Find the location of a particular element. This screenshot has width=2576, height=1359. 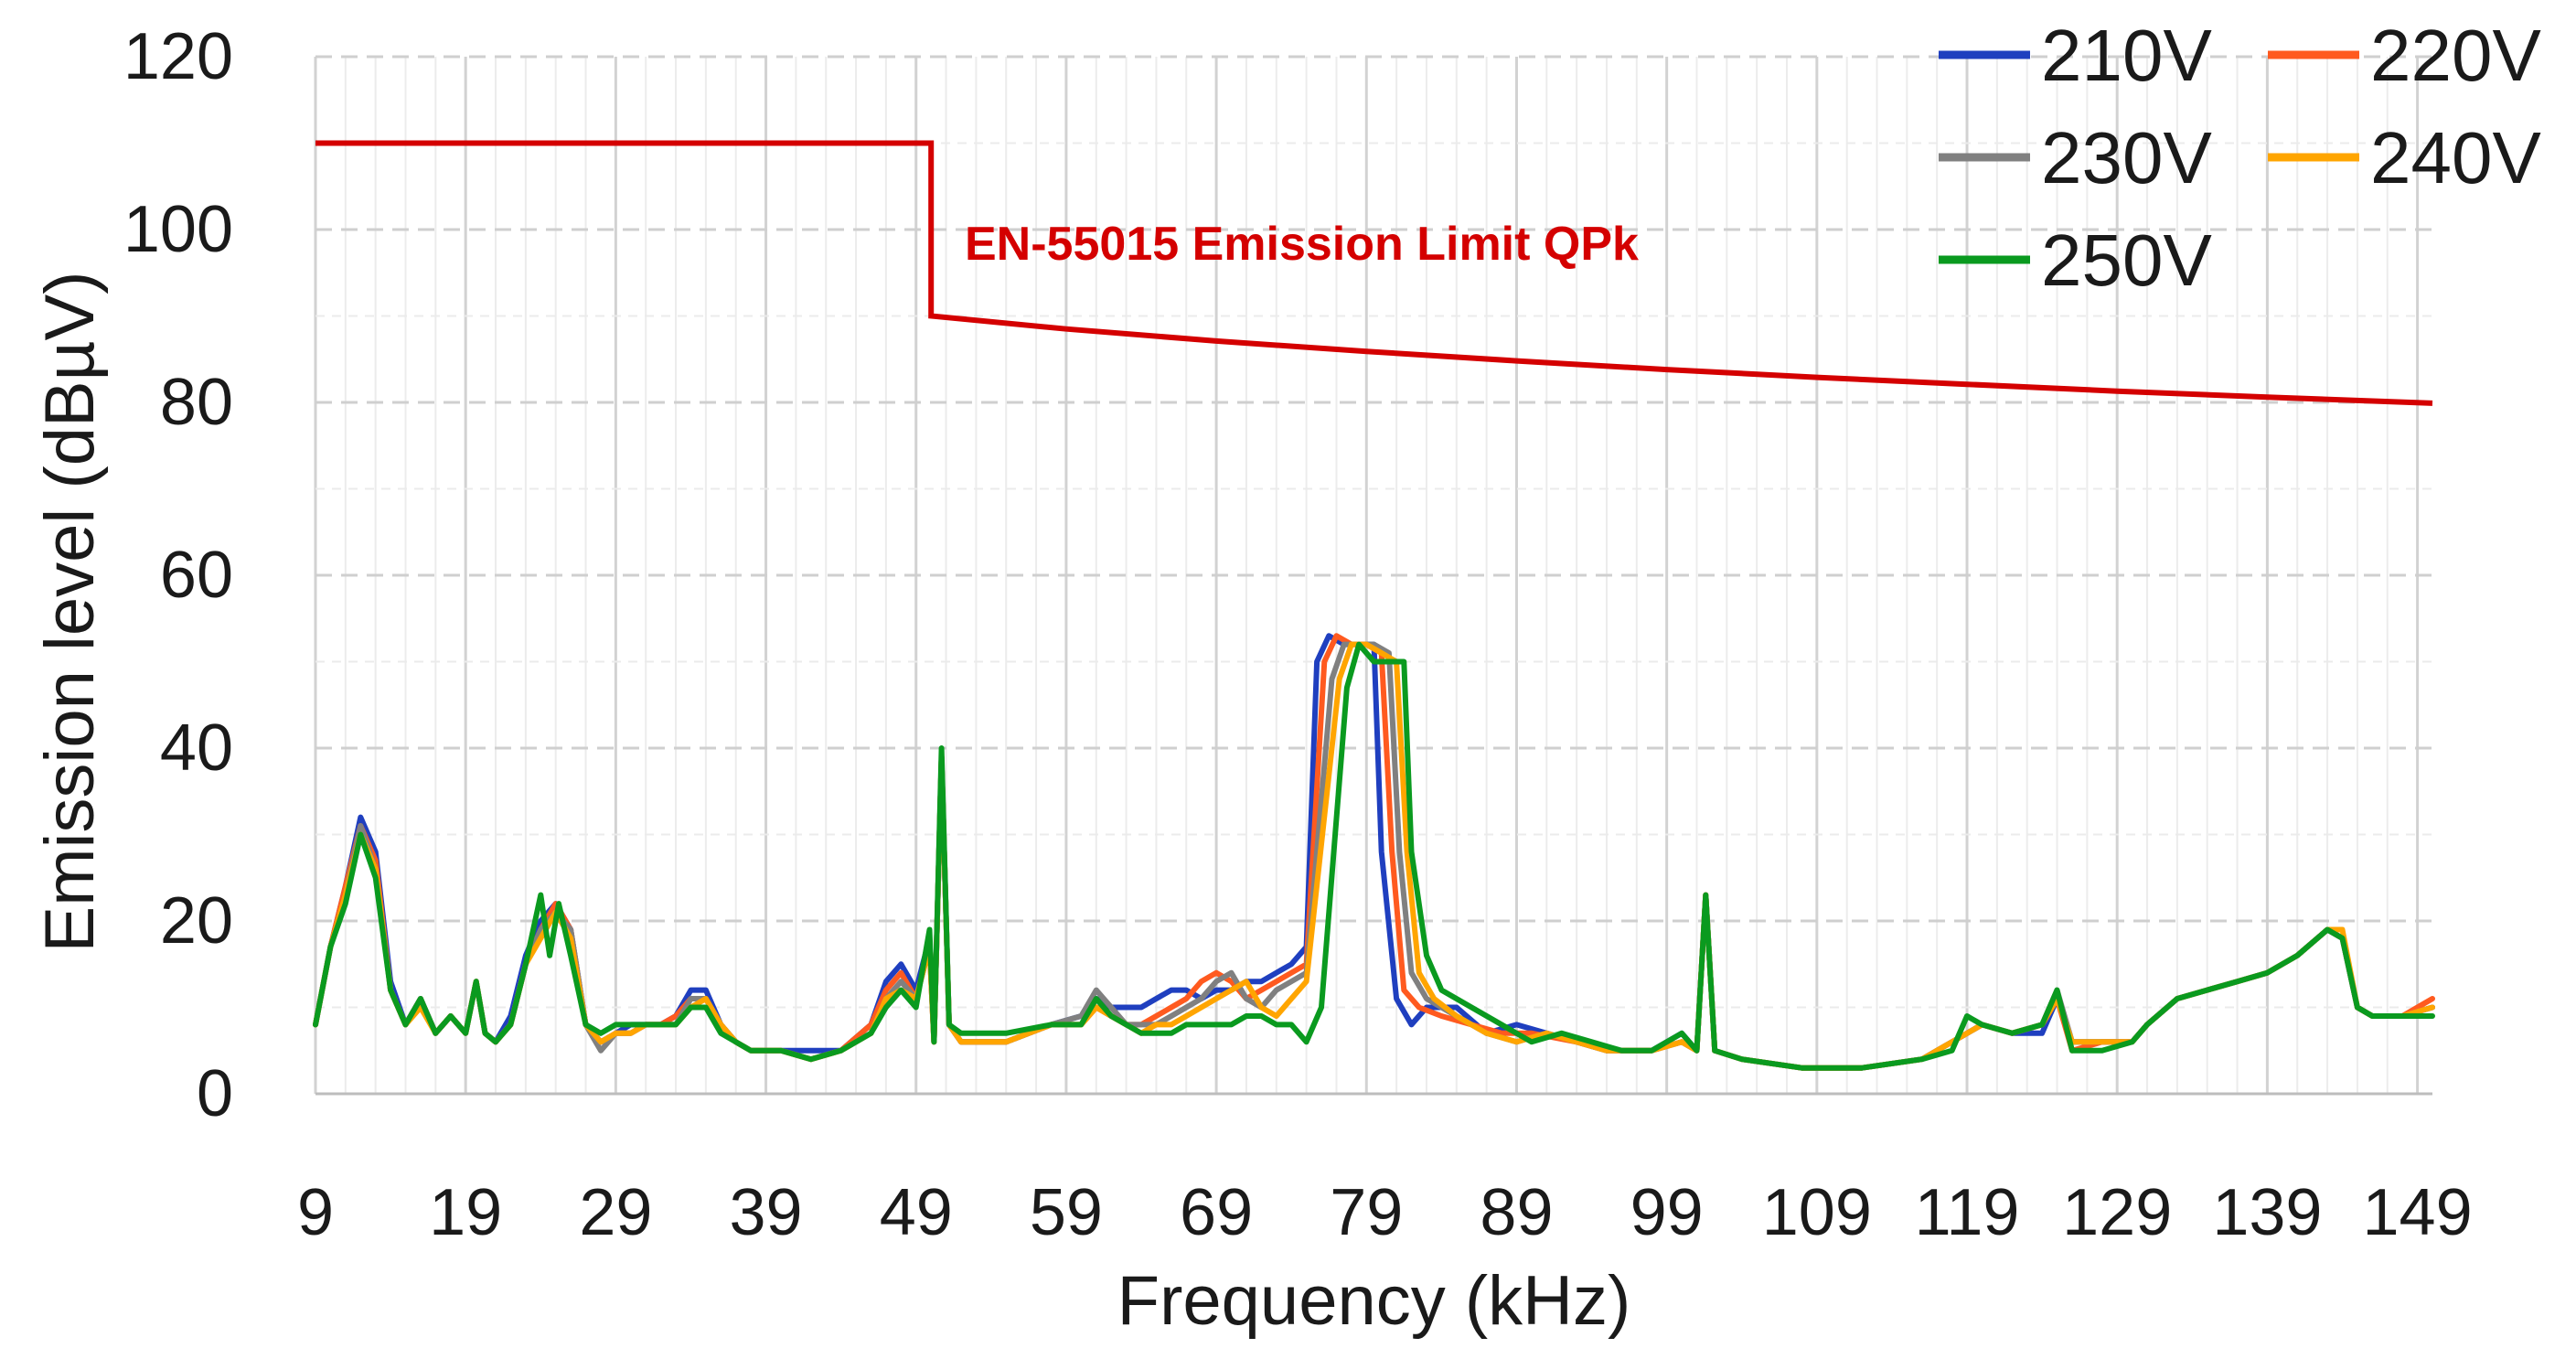

x-axis-title: Frequency (kHz) is located at coordinates (1374, 1301).